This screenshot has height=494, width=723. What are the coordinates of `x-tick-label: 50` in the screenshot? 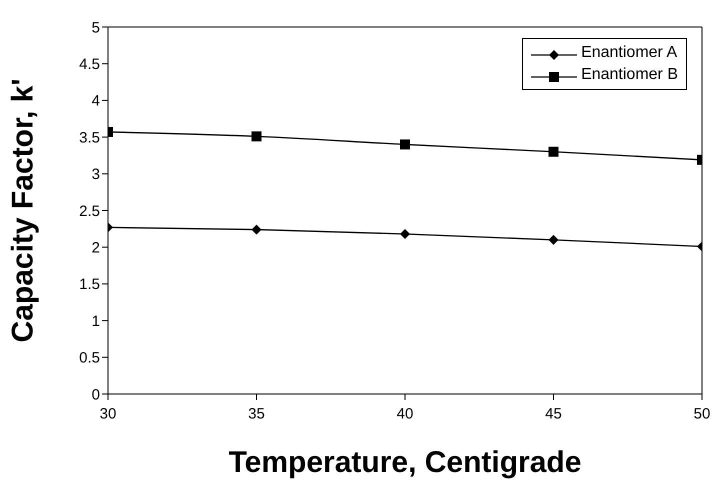 It's located at (702, 414).